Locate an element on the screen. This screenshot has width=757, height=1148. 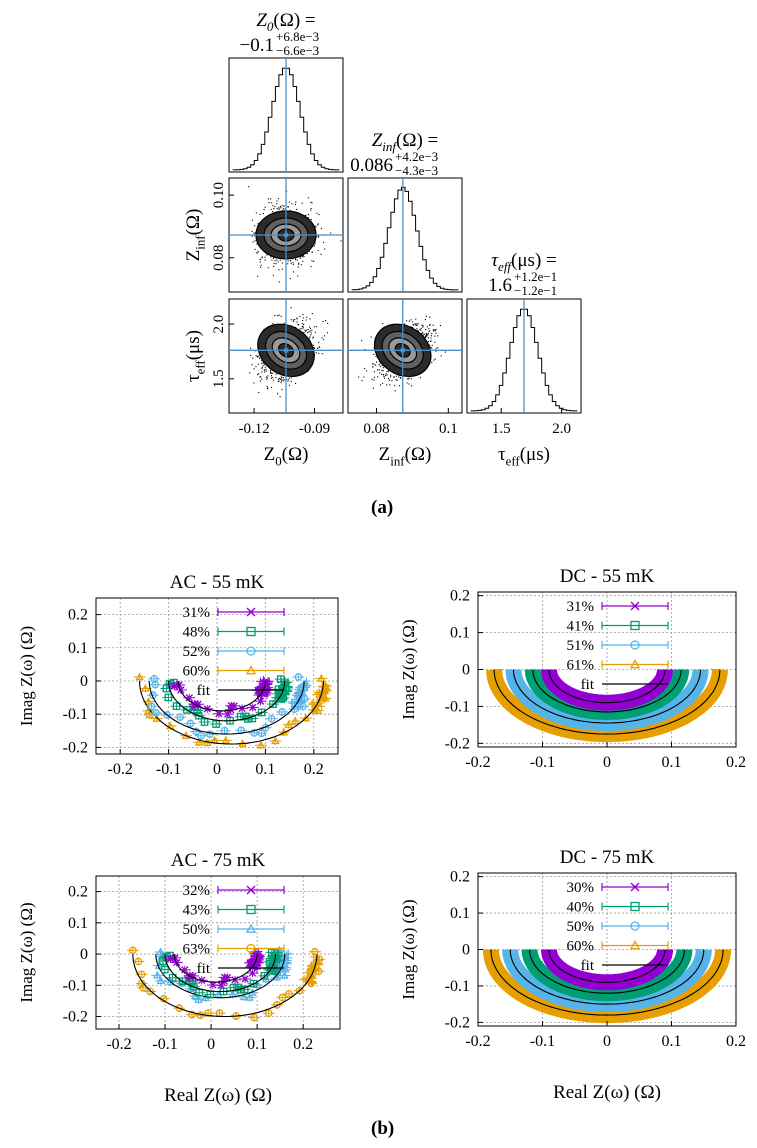
y-tick-label: 1.5 is located at coordinates (219, 378).